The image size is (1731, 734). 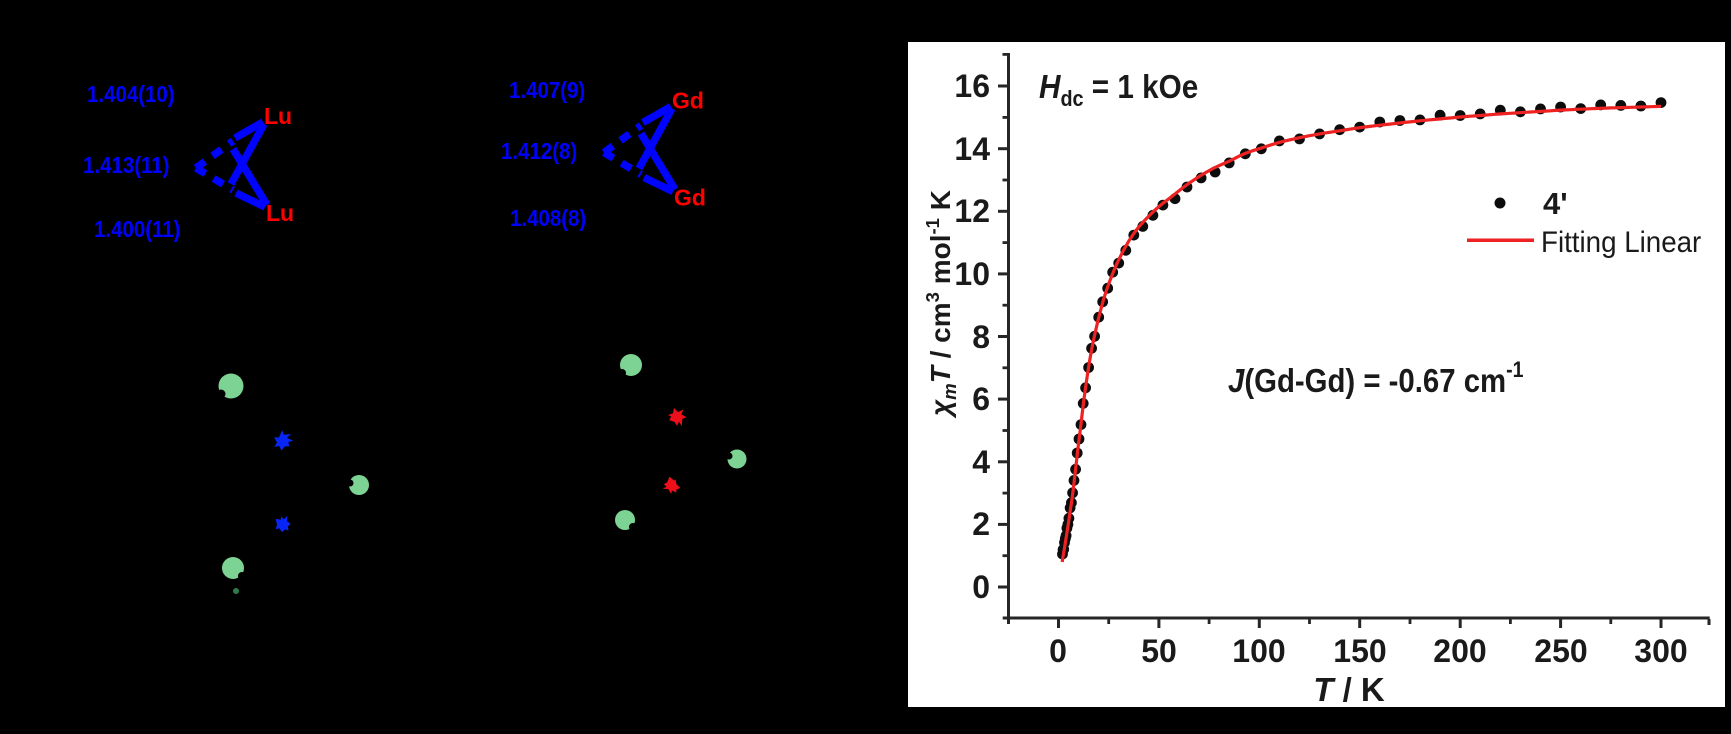 I want to click on svg-text: 300, so click(x=1660, y=651).